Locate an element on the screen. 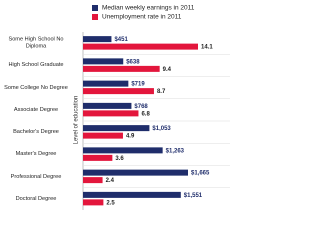 This screenshot has width=320, height=240. value-label: $1,263 is located at coordinates (175, 151).